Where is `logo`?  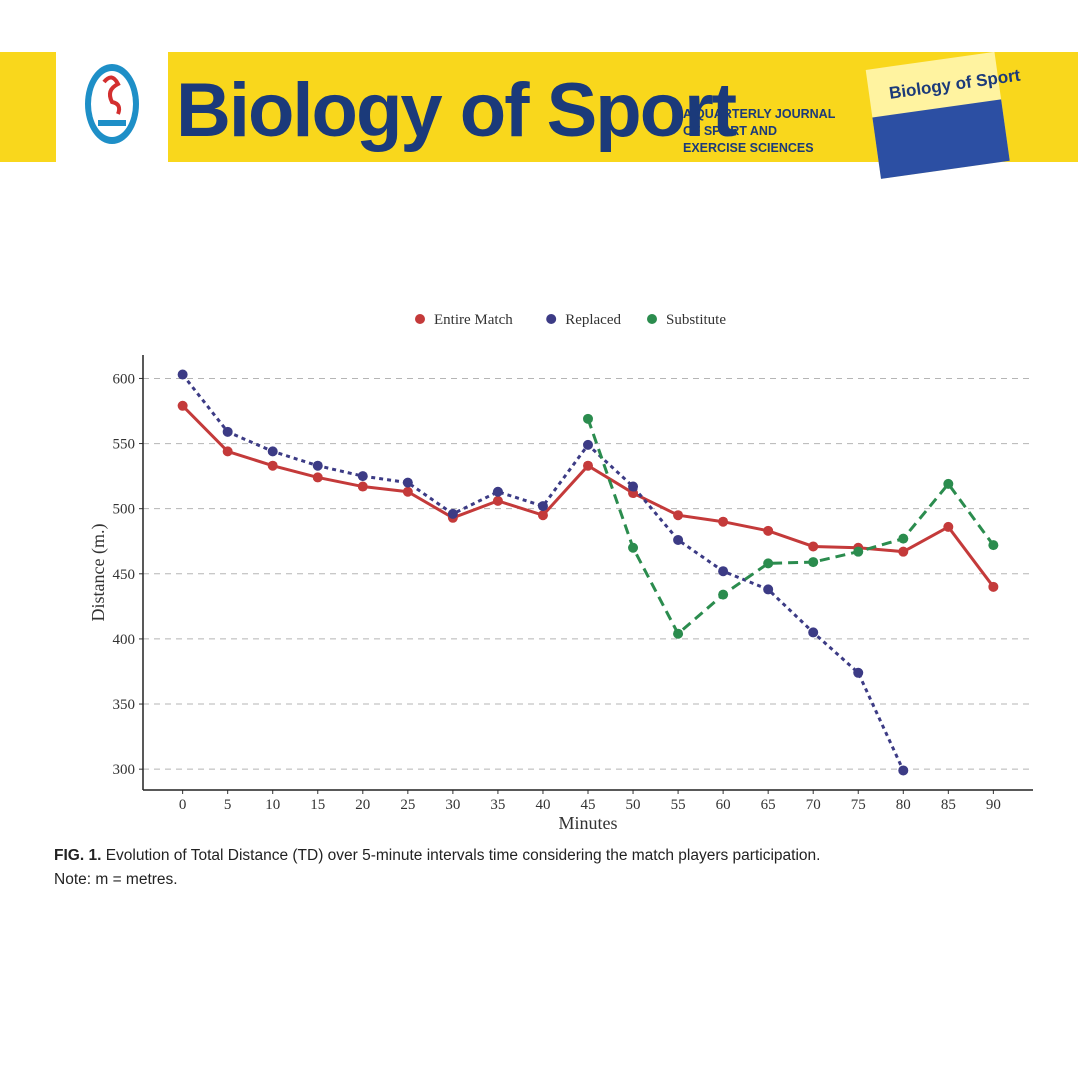 logo is located at coordinates (112, 104).